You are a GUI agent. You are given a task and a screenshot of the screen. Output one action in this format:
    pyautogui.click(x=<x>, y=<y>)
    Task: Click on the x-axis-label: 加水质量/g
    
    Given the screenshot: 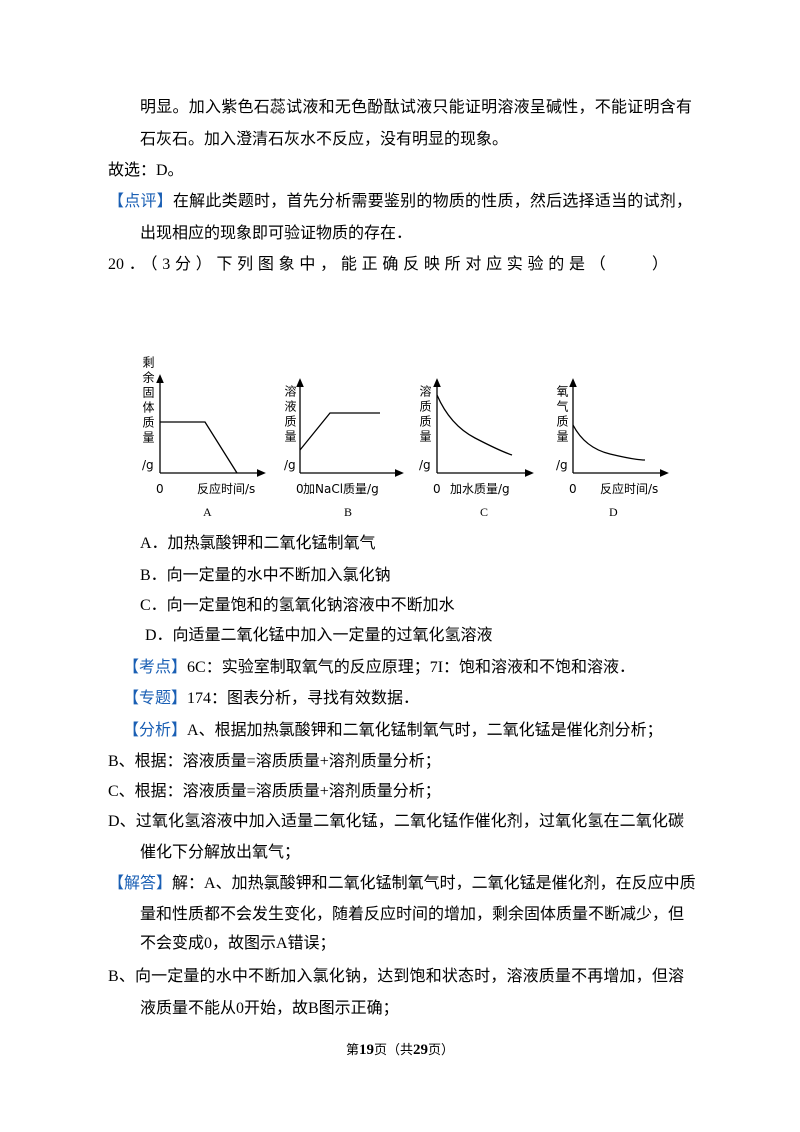 What is the action you would take?
    pyautogui.click(x=480, y=489)
    